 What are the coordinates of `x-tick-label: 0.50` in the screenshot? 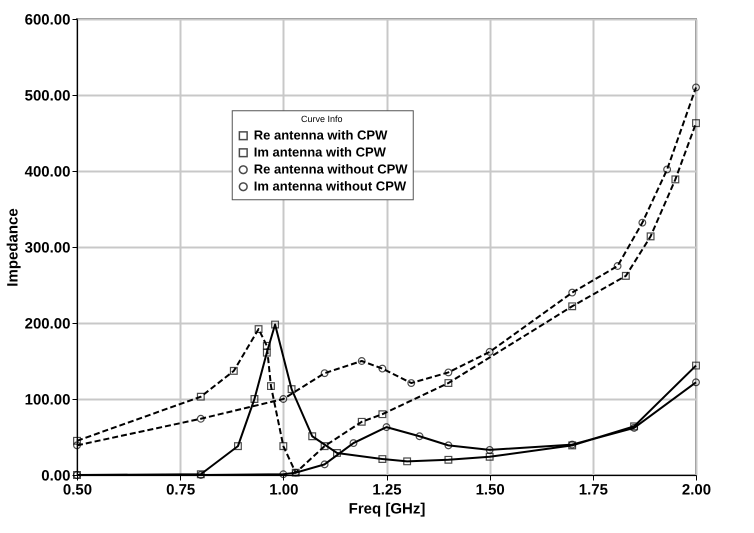 It's located at (77, 490).